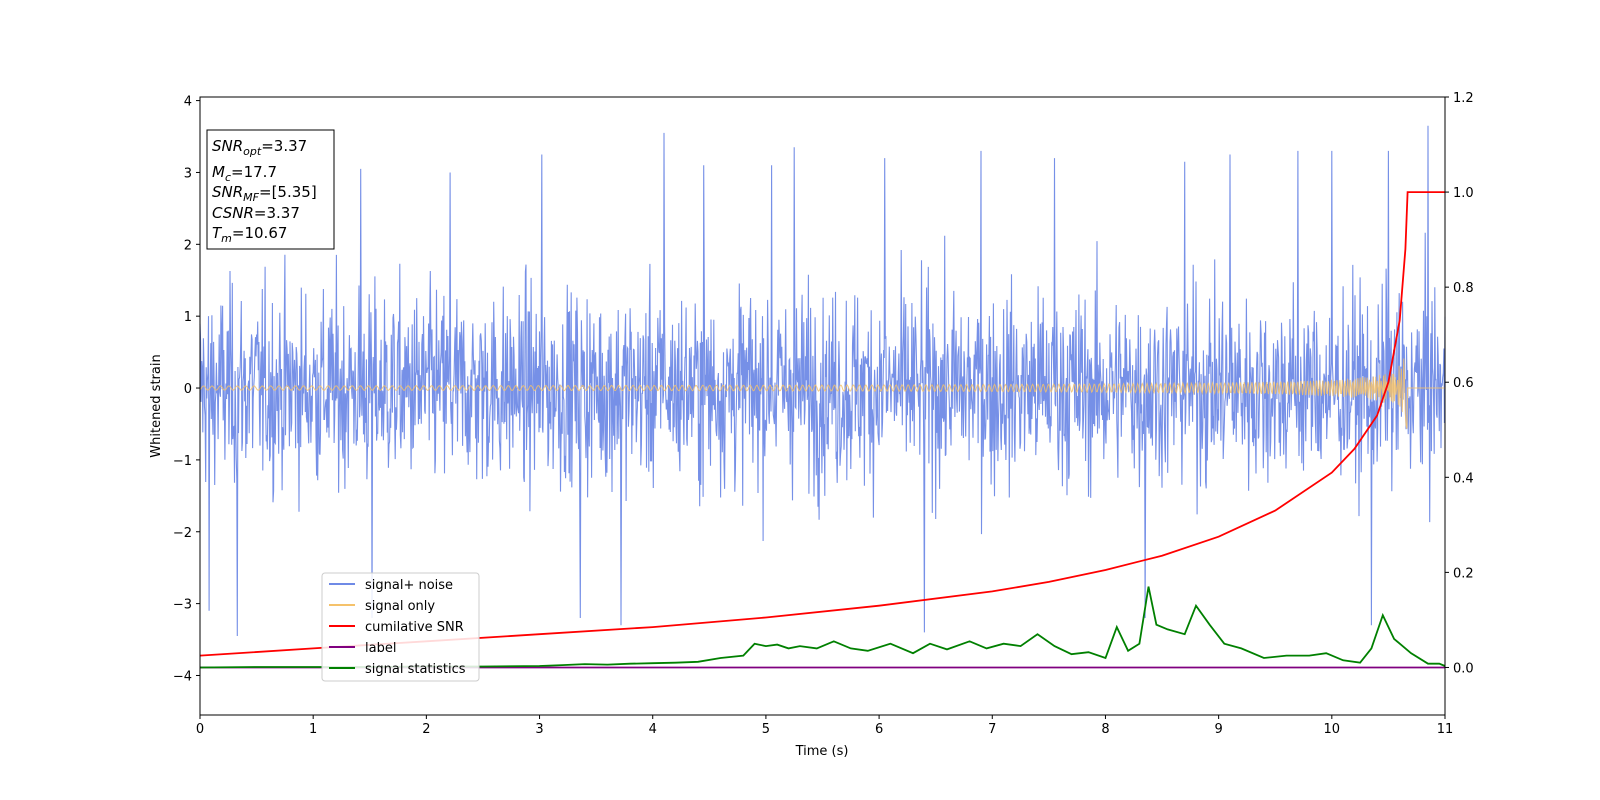 The height and width of the screenshot is (800, 1600). Describe the element at coordinates (400, 606) in the screenshot. I see `svg-text: signal only` at that location.